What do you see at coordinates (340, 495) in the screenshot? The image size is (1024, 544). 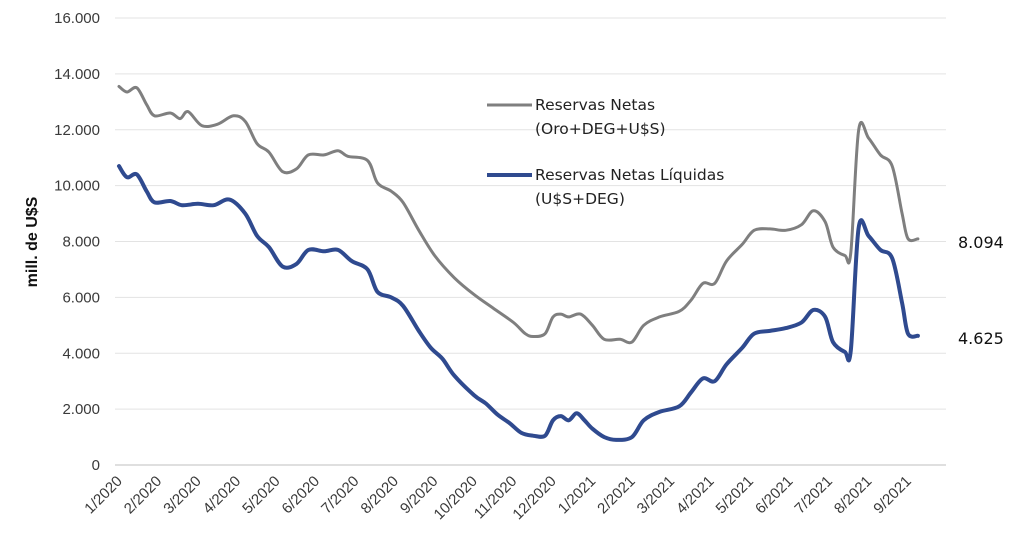 I see `x-tick-label: 7/2020` at bounding box center [340, 495].